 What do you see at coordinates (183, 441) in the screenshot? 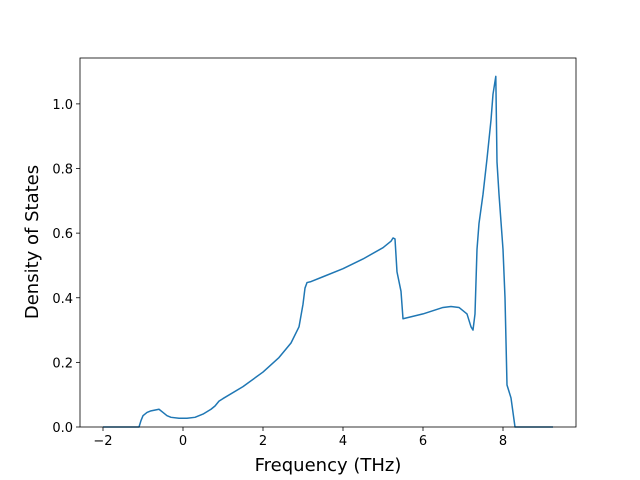
I see `x-tick-label: 0` at bounding box center [183, 441].